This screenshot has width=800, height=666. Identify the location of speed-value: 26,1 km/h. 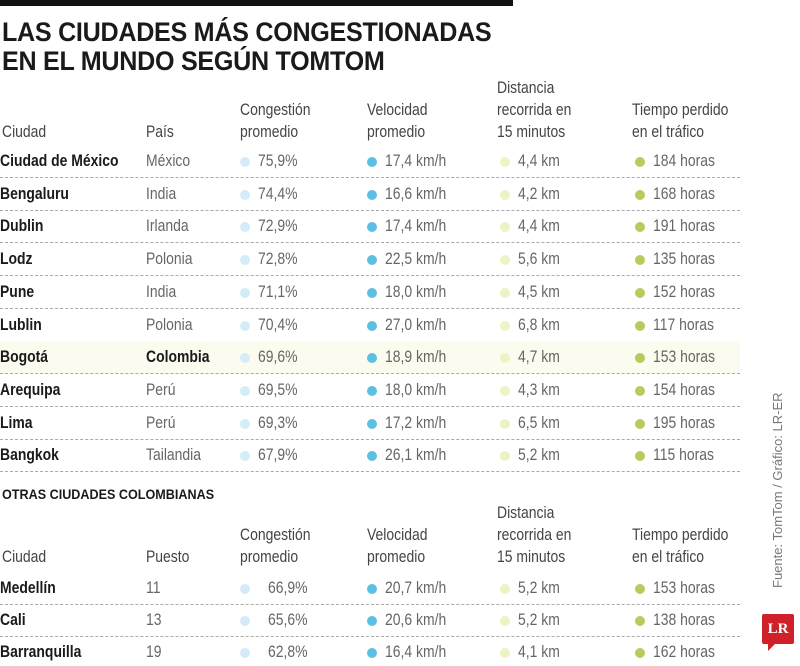
(416, 455).